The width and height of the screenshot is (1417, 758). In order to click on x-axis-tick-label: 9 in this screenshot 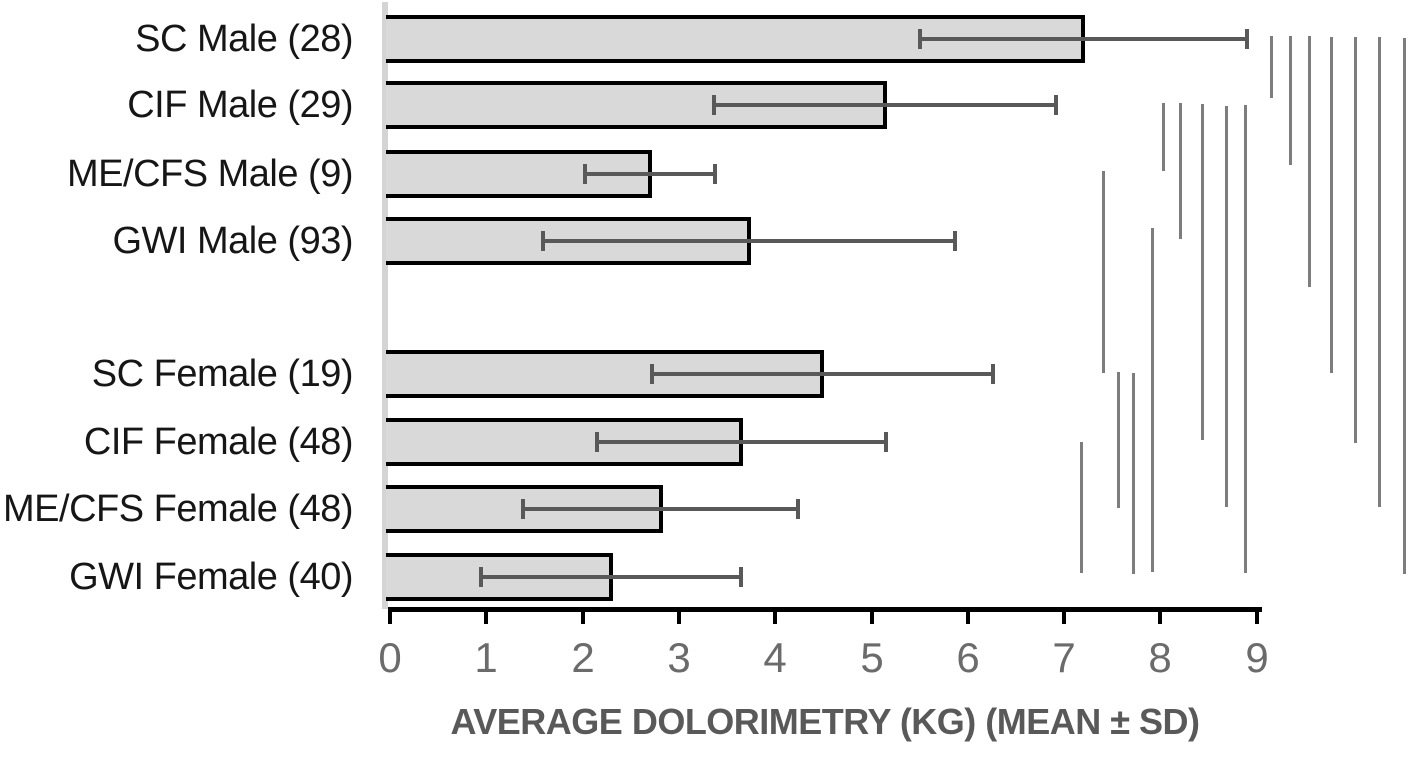, I will do `click(1257, 657)`.